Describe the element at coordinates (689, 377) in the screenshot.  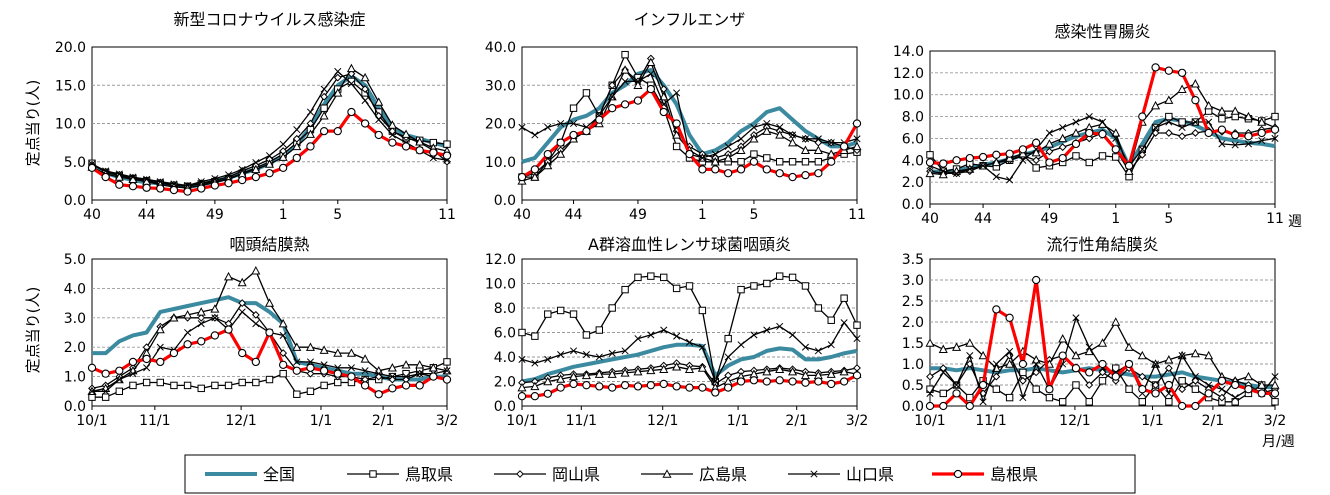
I see `series-hiroshima` at that location.